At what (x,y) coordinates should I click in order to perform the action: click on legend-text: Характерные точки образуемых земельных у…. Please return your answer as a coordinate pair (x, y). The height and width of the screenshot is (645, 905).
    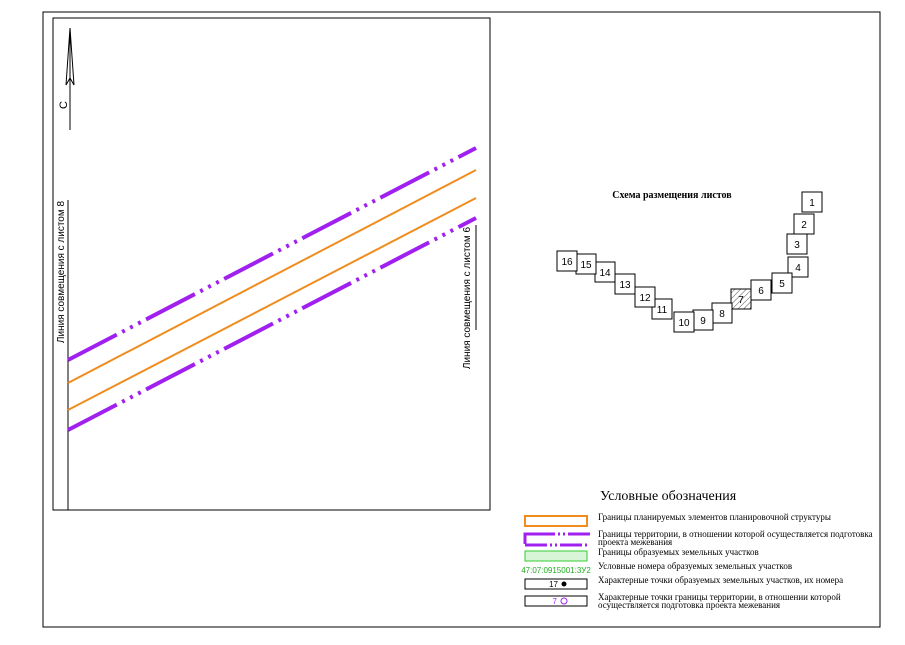
    Looking at the image, I should click on (721, 580).